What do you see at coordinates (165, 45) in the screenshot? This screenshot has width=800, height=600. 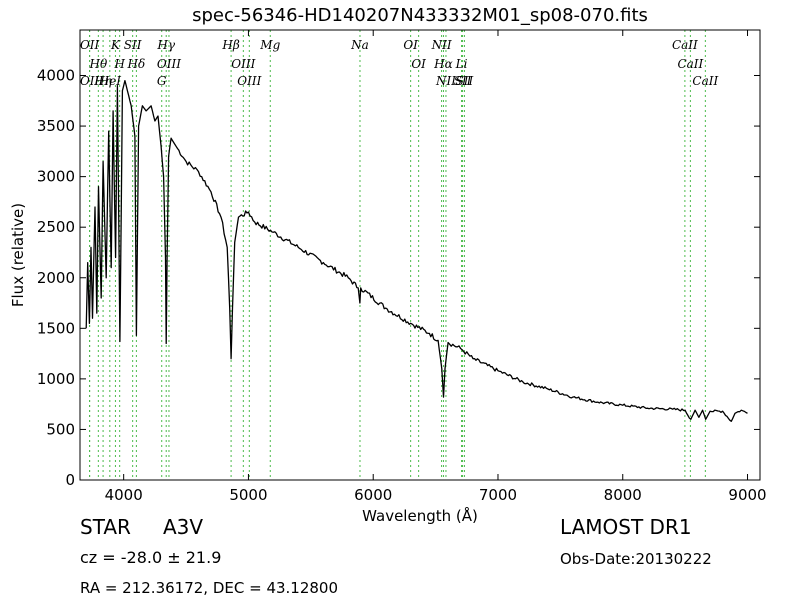 I see `spectral-line-label: Hγ` at bounding box center [165, 45].